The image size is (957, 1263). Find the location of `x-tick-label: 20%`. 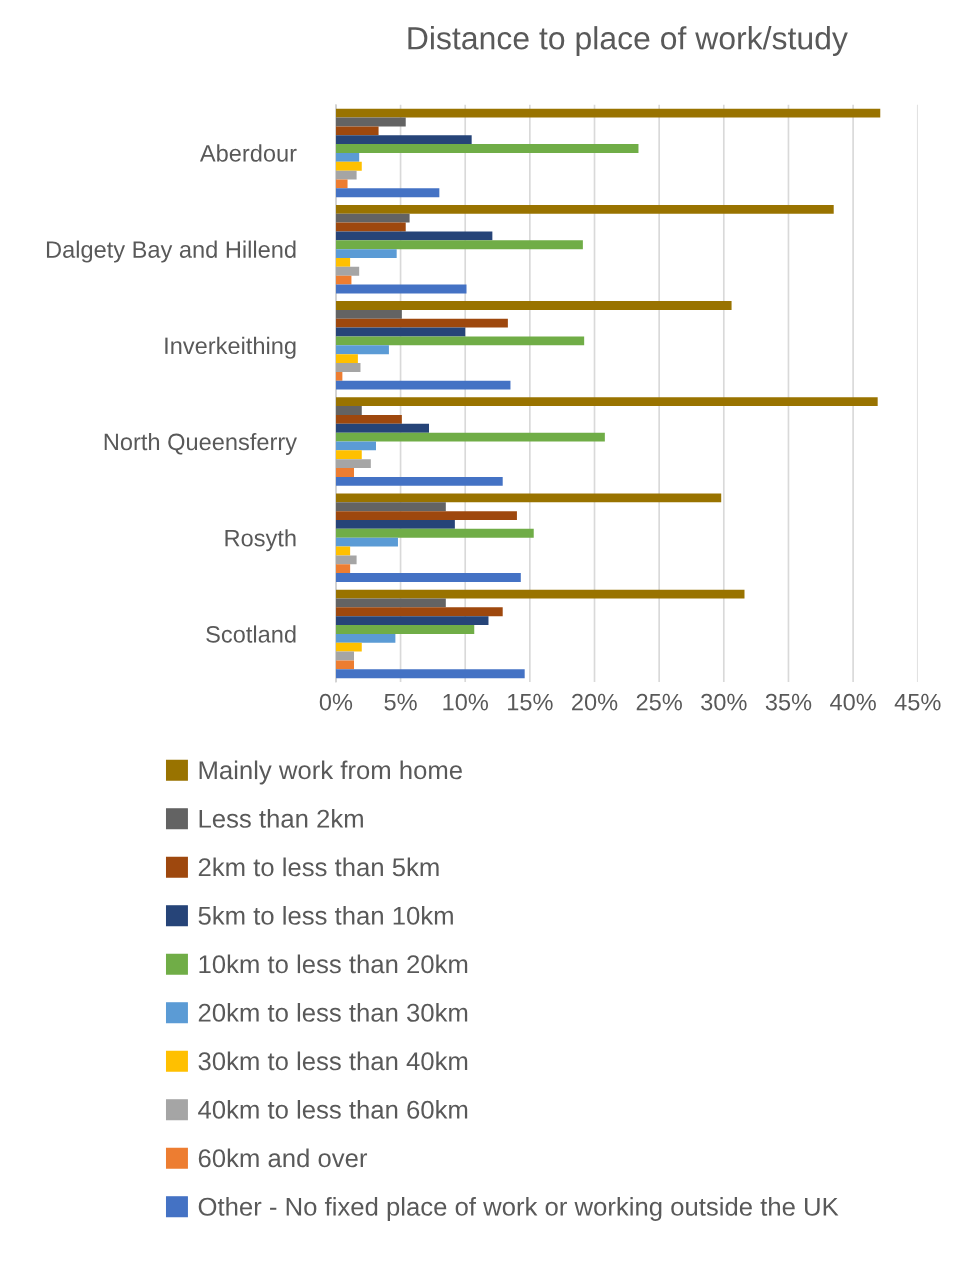

x-tick-label: 20% is located at coordinates (595, 702).